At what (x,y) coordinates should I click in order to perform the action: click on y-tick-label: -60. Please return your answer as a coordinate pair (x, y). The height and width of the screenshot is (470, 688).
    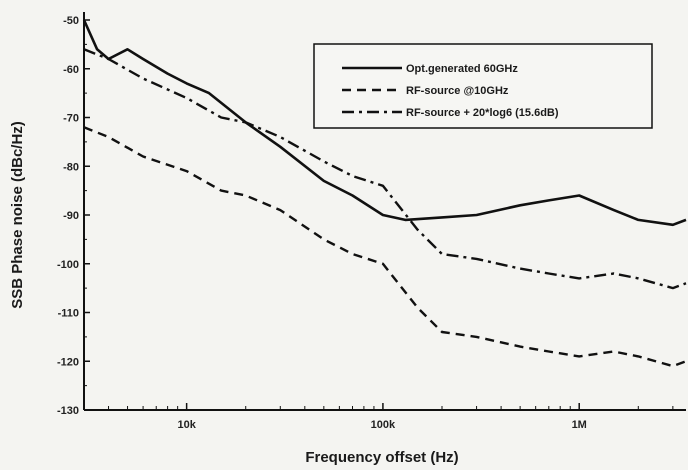
    Looking at the image, I should click on (71, 70).